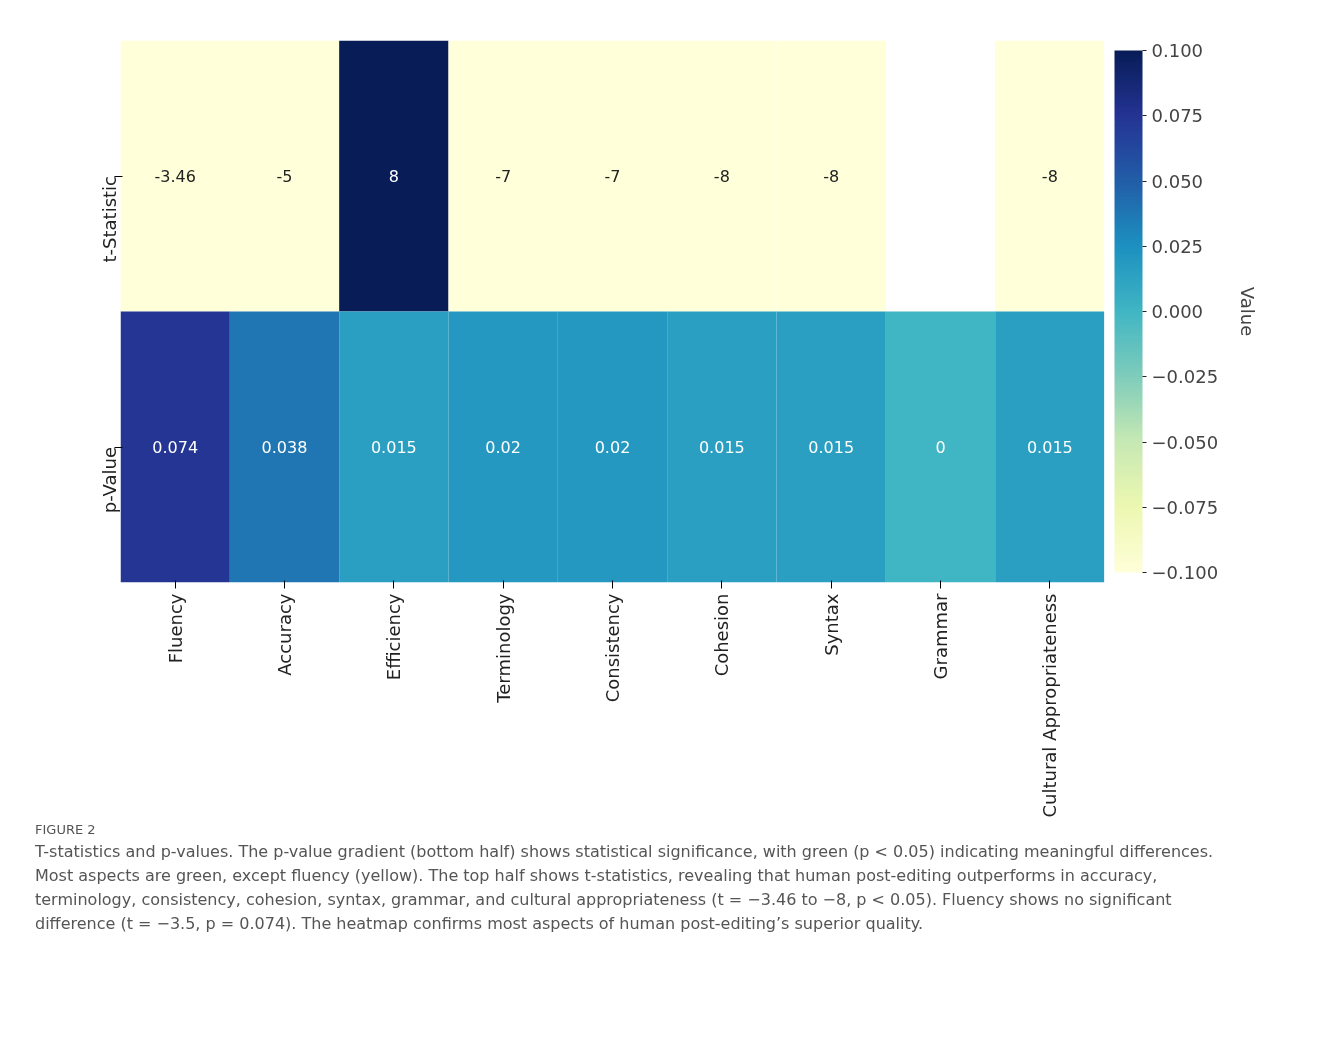 Image resolution: width=1323 pixels, height=1055 pixels. Describe the element at coordinates (175, 176) in the screenshot. I see `data-label: -3.46` at that location.